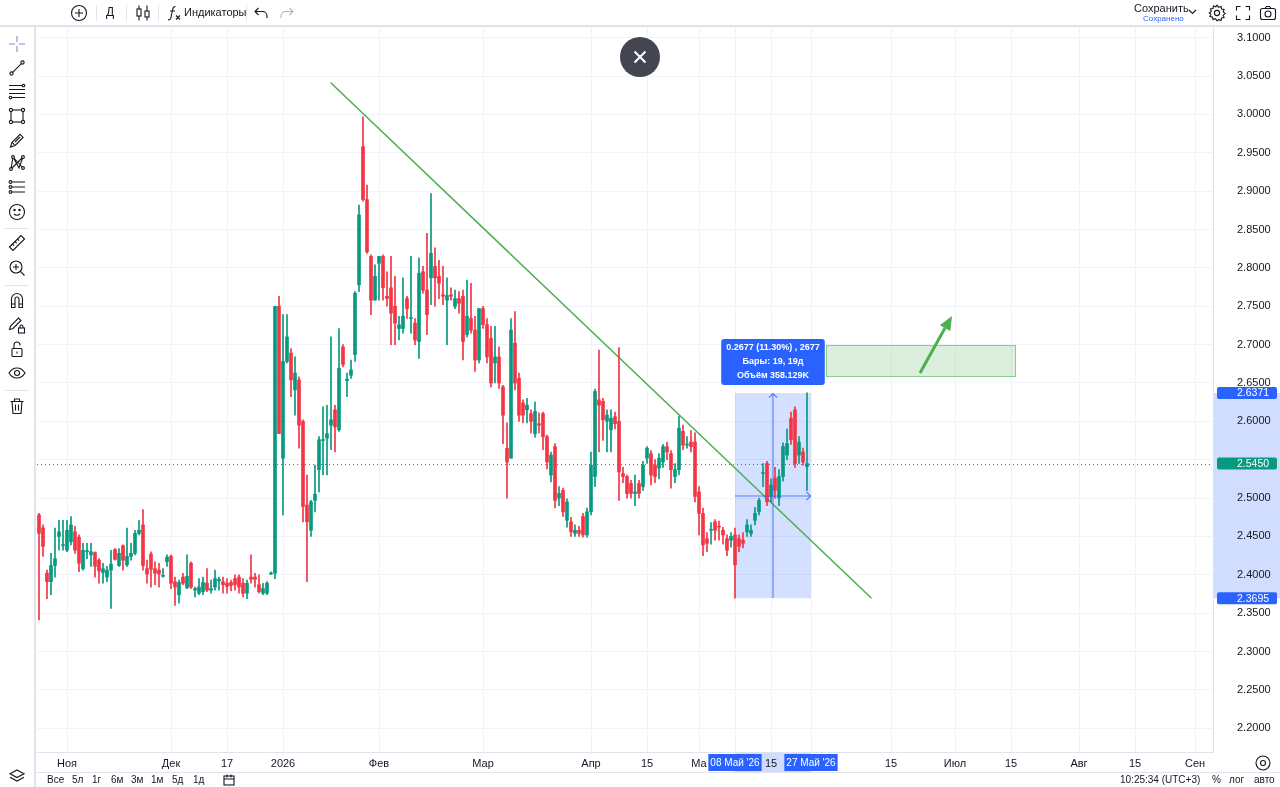 This screenshot has height=787, width=1280. What do you see at coordinates (227, 762) in the screenshot?
I see `x-tick-label: 17` at bounding box center [227, 762].